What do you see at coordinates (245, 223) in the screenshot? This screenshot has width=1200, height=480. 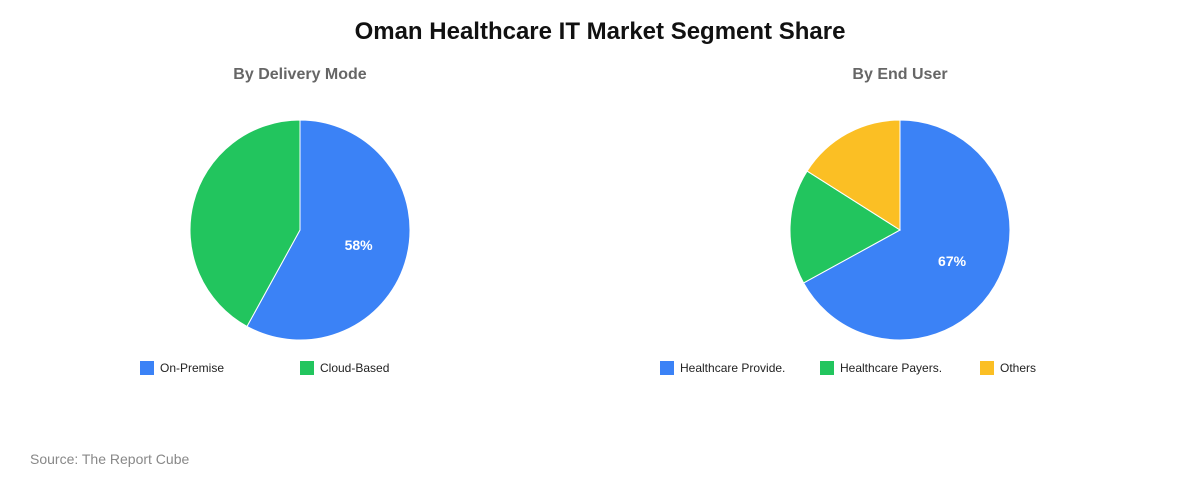 I see `pie-slice-cloud-based` at bounding box center [245, 223].